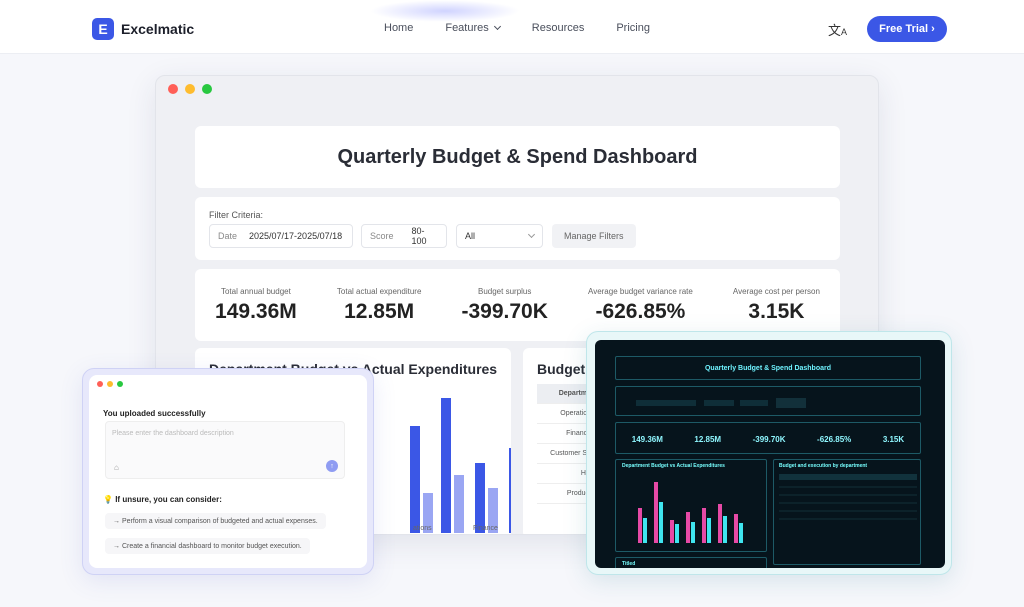 The image size is (1024, 607). What do you see at coordinates (907, 29) in the screenshot?
I see `free-trial-button: Free Trial ›` at bounding box center [907, 29].